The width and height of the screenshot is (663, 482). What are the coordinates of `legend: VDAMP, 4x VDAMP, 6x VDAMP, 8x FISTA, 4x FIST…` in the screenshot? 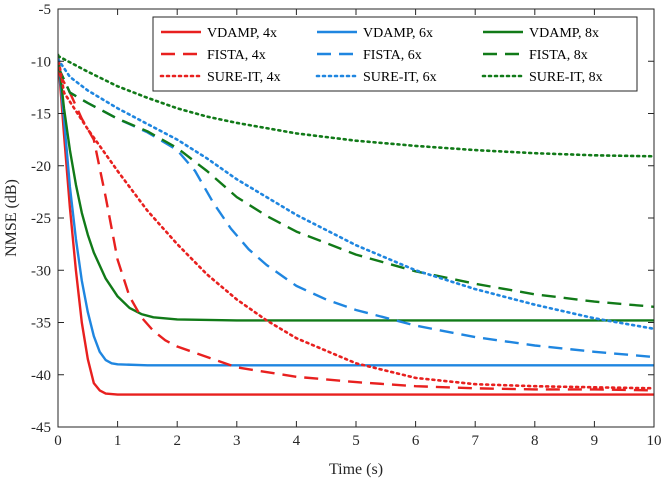 It's located at (395, 54).